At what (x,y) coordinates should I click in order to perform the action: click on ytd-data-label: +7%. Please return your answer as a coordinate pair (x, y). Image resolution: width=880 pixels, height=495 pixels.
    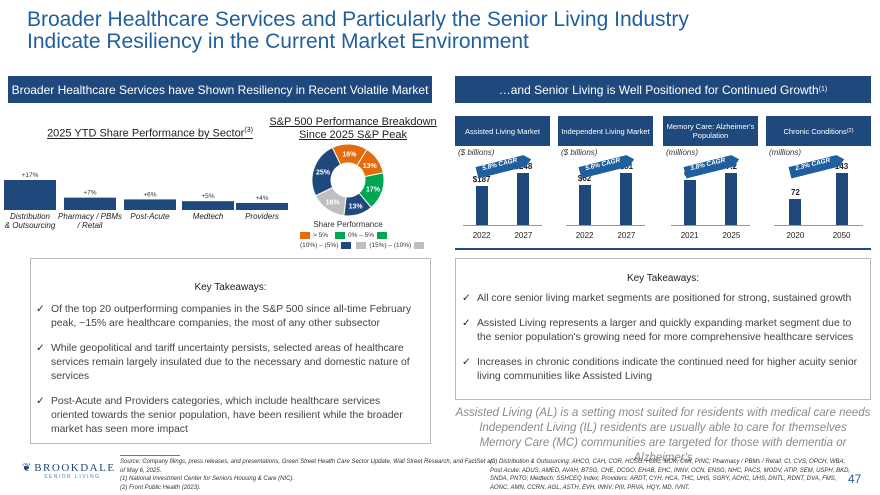
    Looking at the image, I should click on (89, 193).